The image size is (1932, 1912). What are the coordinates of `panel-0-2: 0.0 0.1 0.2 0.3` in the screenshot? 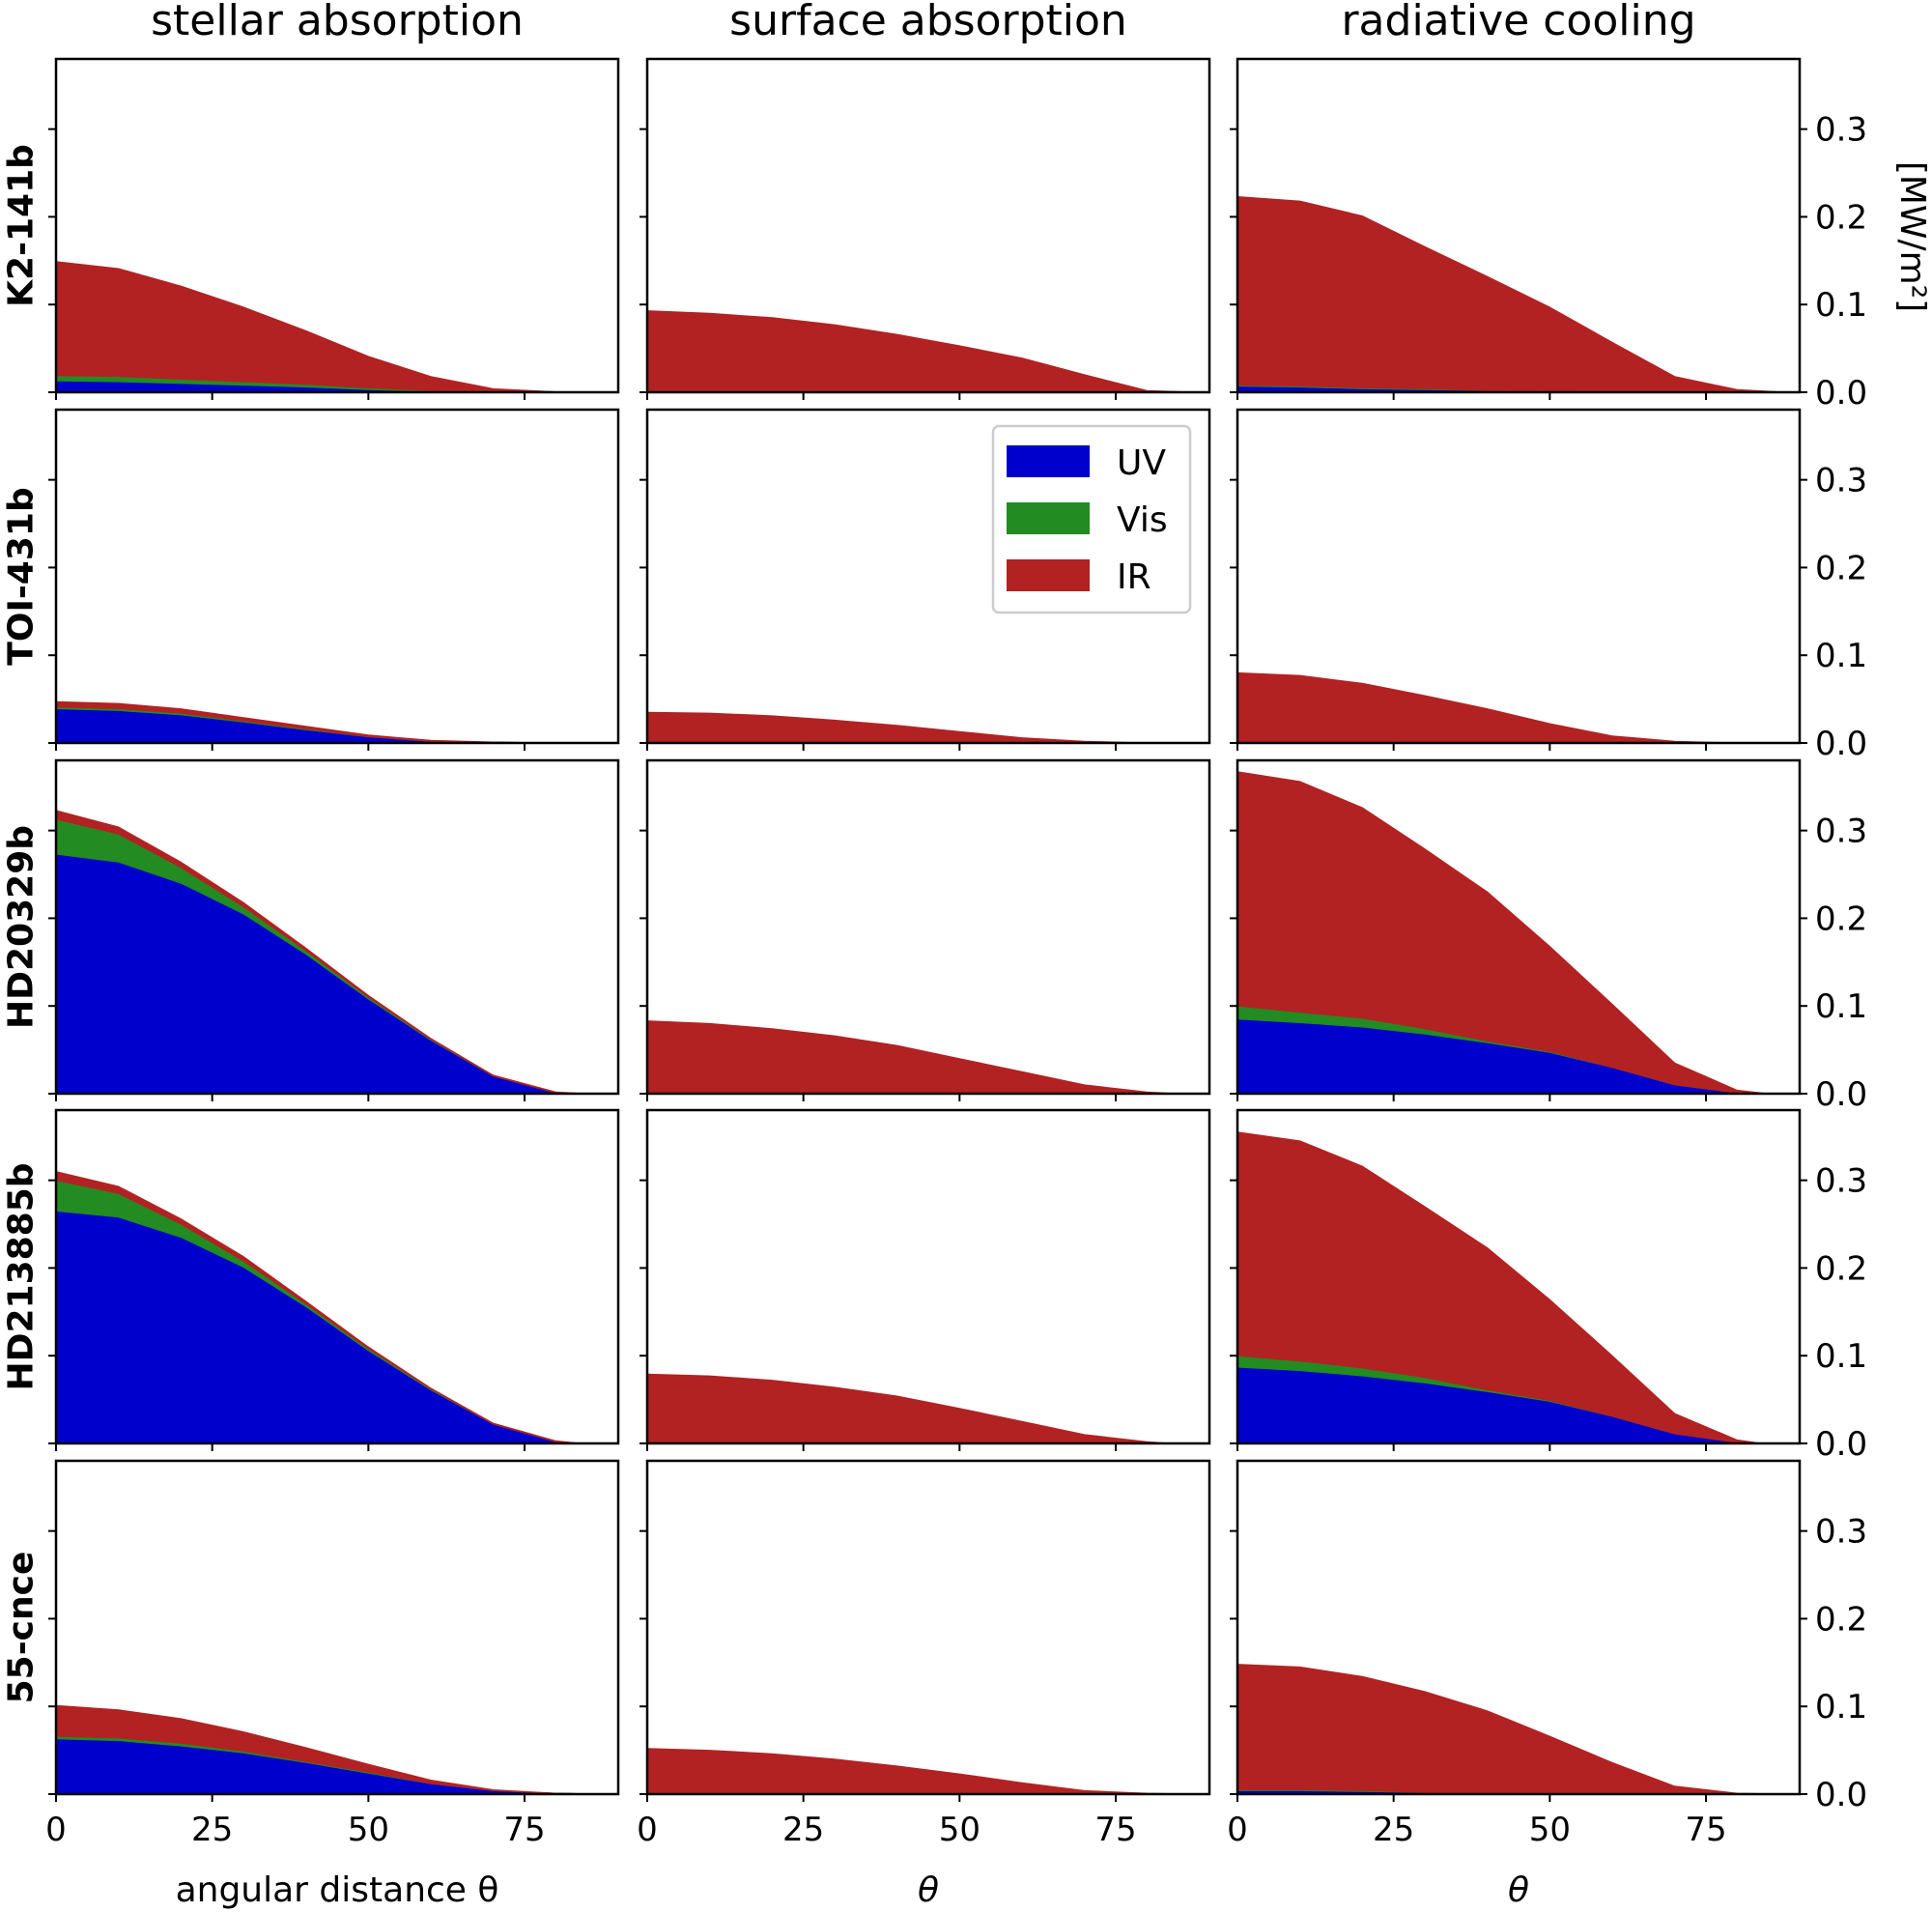 It's located at (1548, 235).